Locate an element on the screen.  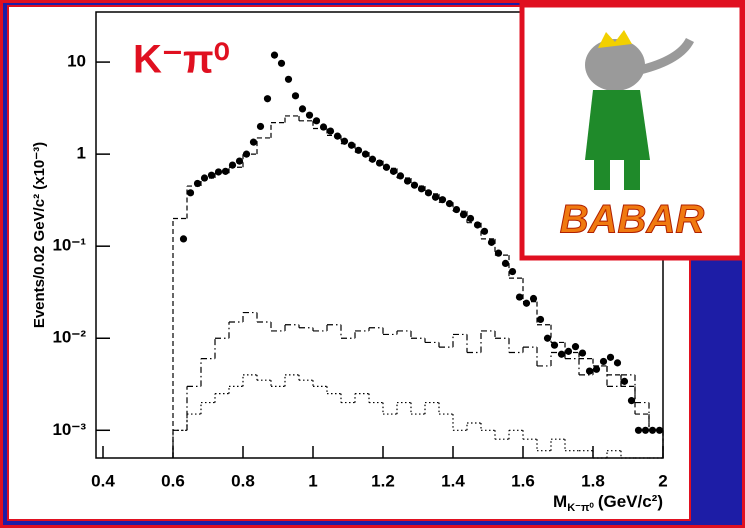
x-tick-label: 2 is located at coordinates (662, 480).